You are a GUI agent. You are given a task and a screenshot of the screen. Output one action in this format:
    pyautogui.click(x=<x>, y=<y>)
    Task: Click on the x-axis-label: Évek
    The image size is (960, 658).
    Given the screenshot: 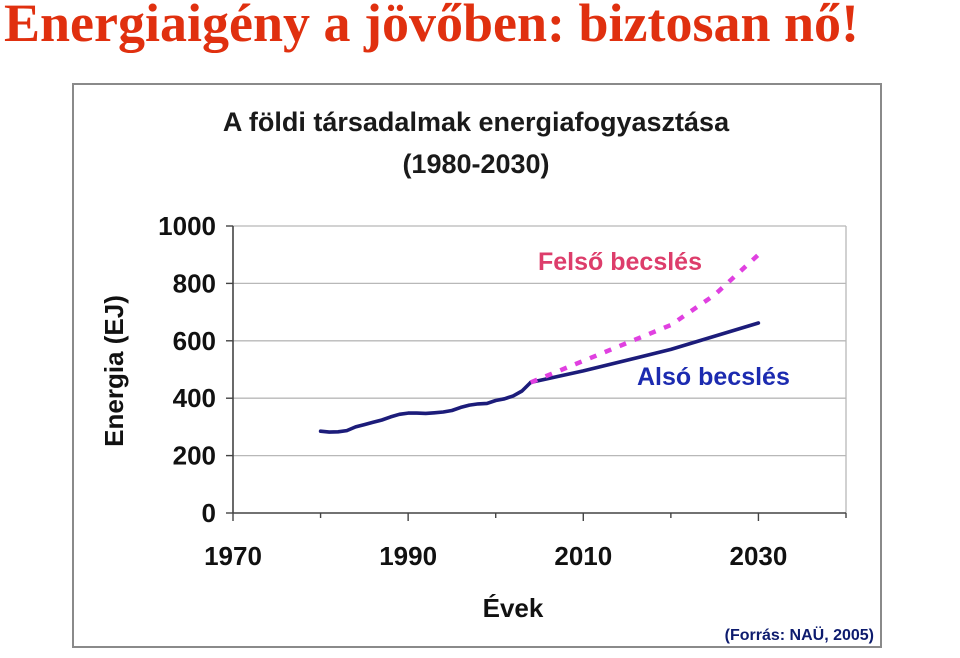 What is the action you would take?
    pyautogui.click(x=513, y=608)
    